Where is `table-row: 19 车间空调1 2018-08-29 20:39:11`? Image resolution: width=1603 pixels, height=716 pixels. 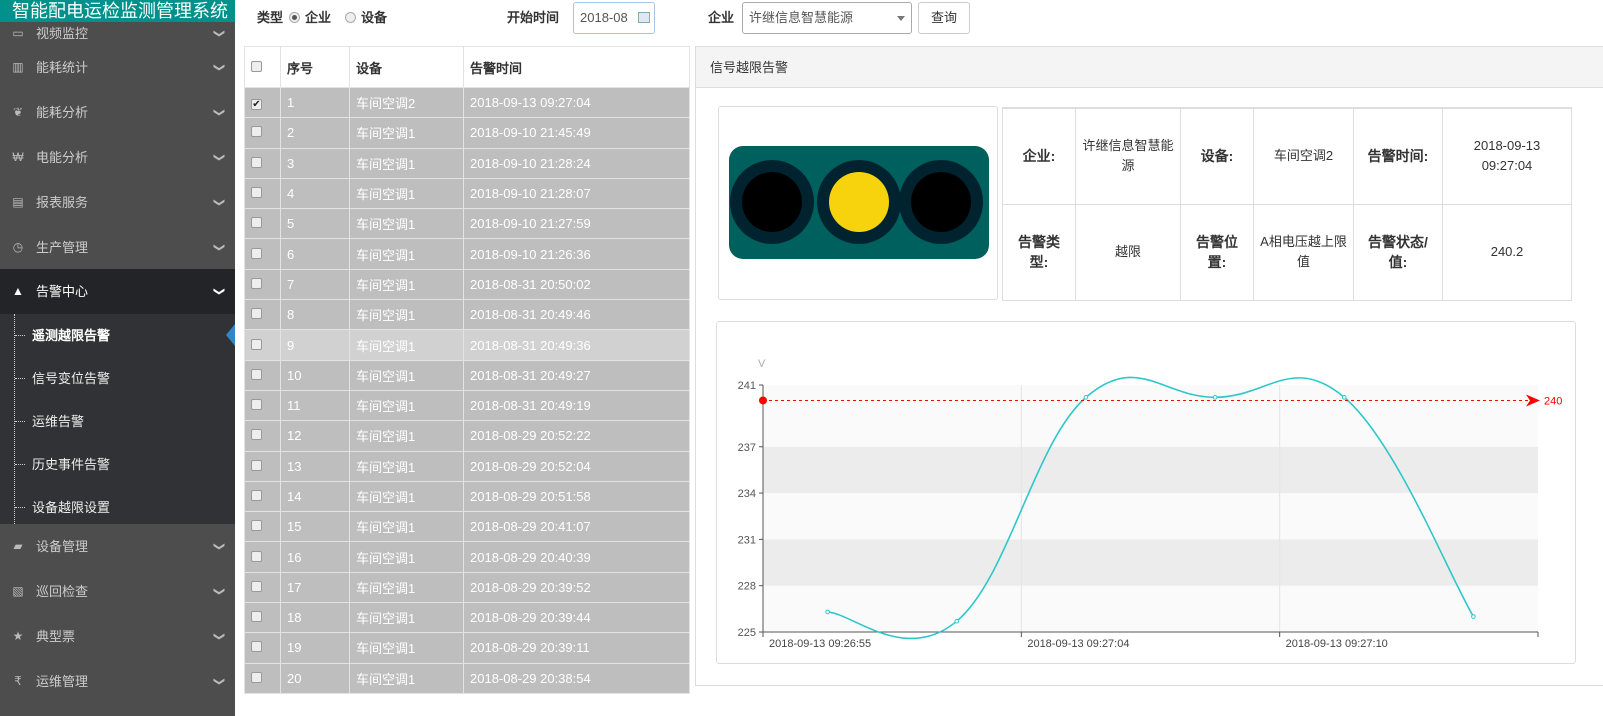
table-row: 19 车间空调1 2018-08-29 20:39:11 is located at coordinates (467, 648).